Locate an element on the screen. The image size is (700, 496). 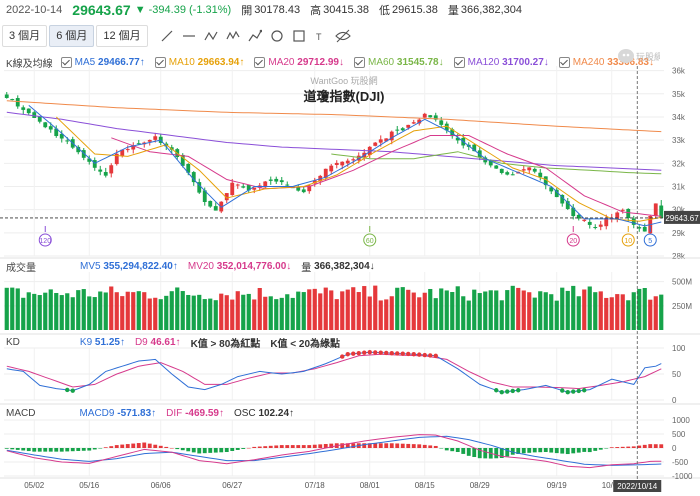
ma20-label: MA20 is located at coordinates (281, 62).